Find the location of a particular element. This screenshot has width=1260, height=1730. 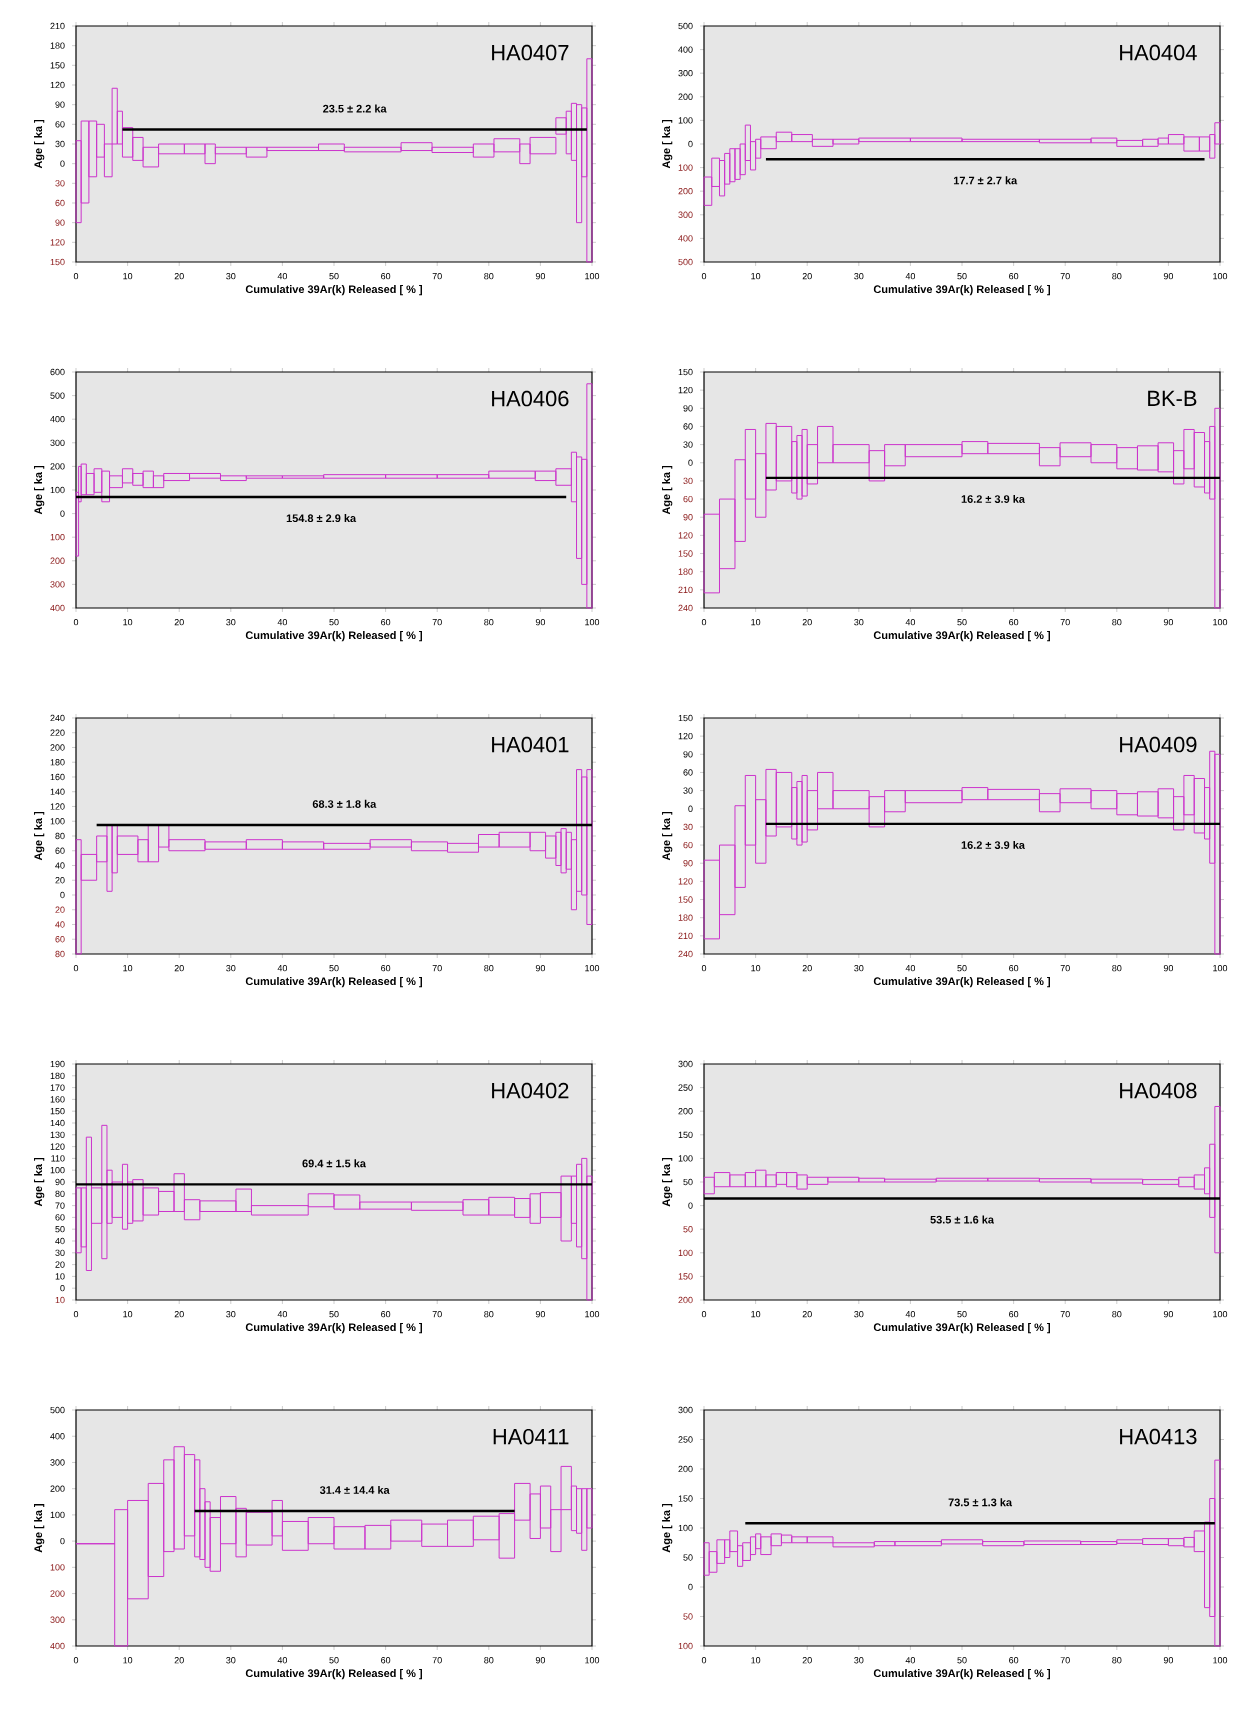

text: HA0401 is located at coordinates (530, 744).